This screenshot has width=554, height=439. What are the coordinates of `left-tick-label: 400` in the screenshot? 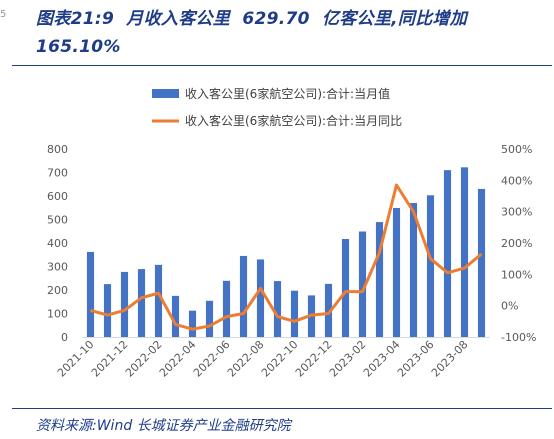 It's located at (57, 243).